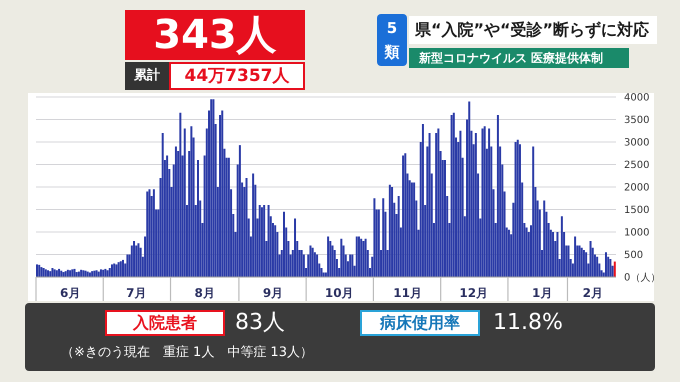  What do you see at coordinates (237, 76) in the screenshot?
I see `text: 44万7357人` at bounding box center [237, 76].